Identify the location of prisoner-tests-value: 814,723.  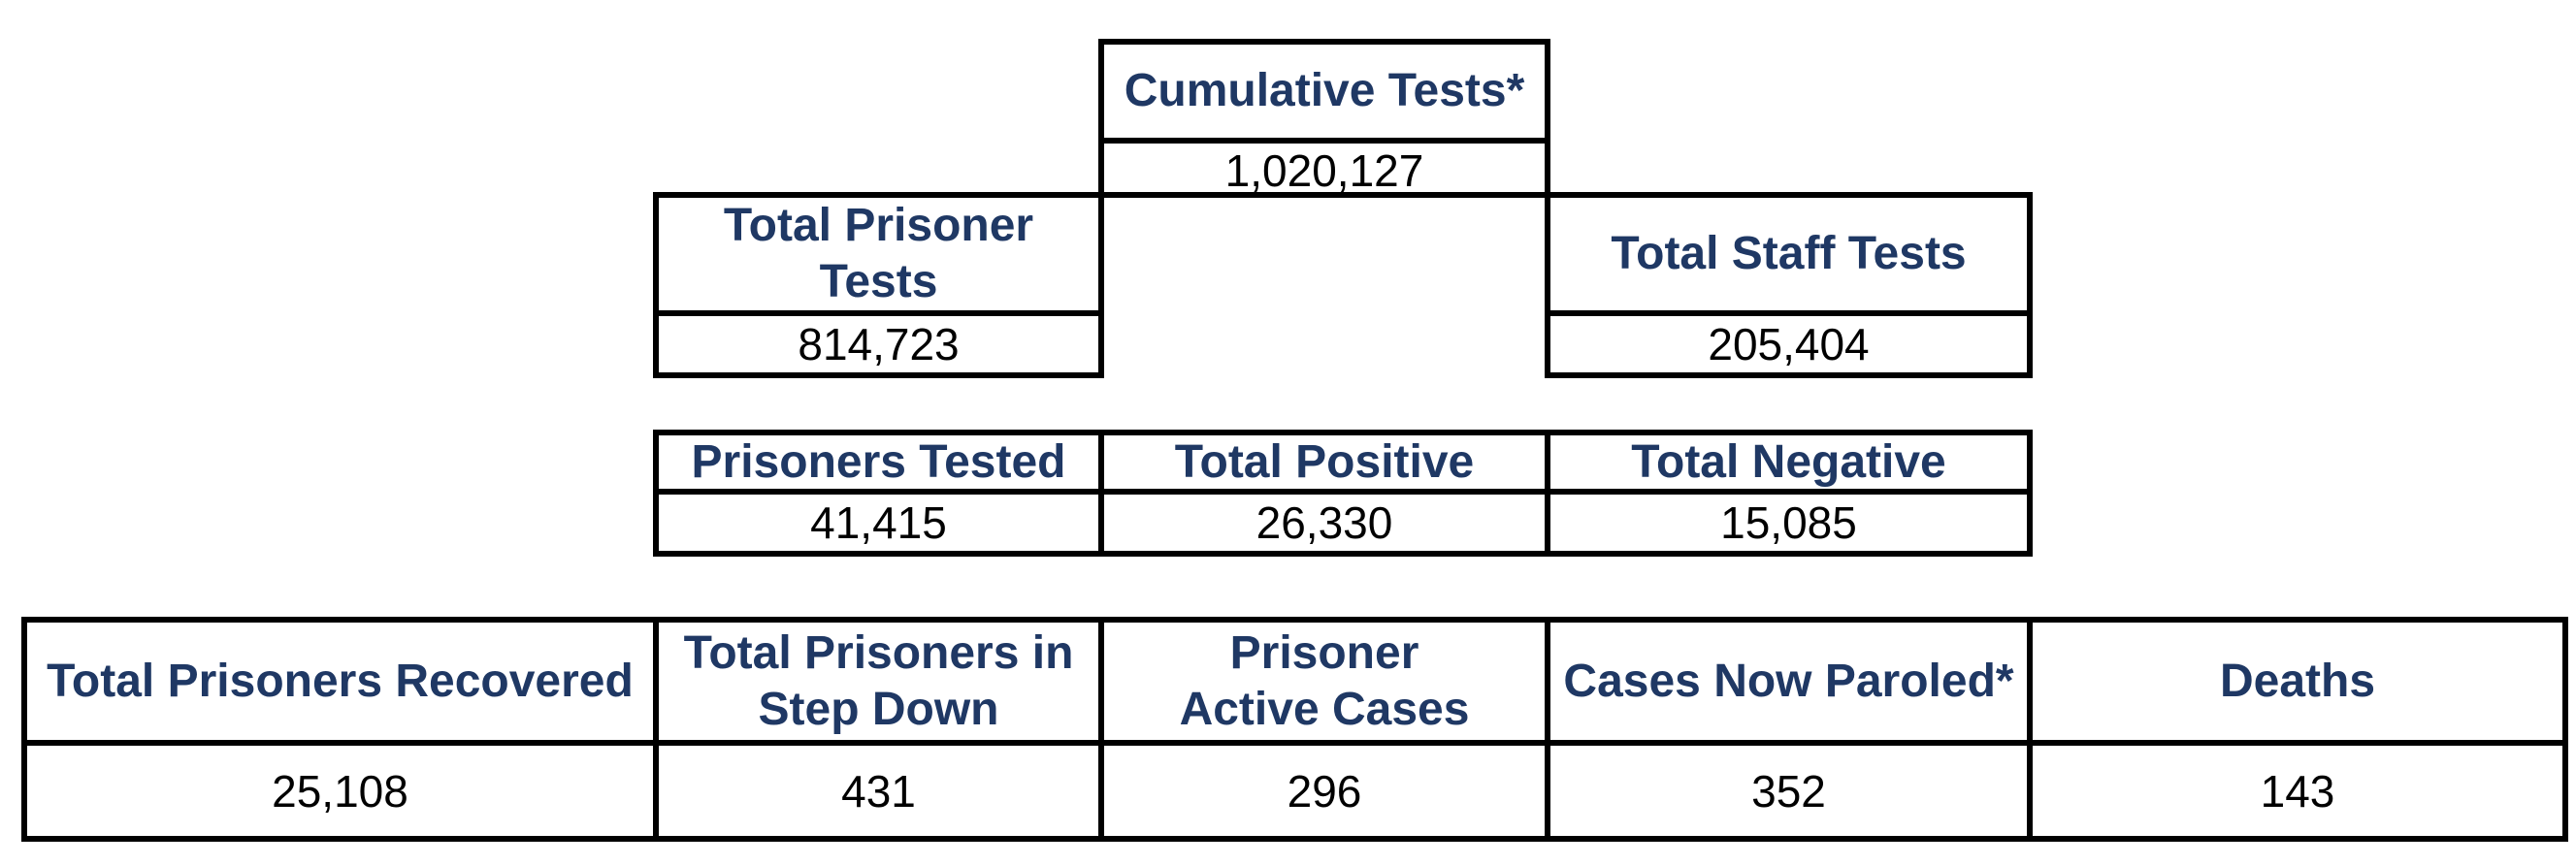
(879, 344).